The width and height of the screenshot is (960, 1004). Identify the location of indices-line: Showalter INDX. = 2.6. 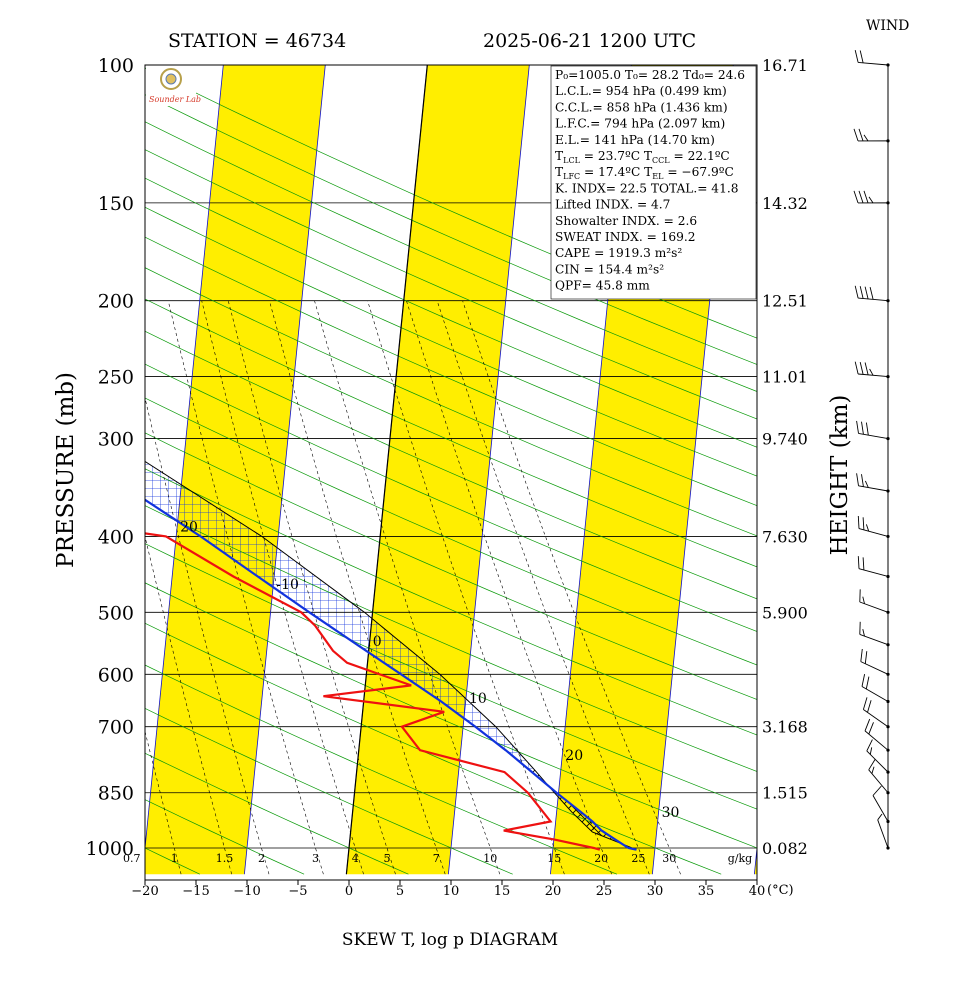
(626, 221).